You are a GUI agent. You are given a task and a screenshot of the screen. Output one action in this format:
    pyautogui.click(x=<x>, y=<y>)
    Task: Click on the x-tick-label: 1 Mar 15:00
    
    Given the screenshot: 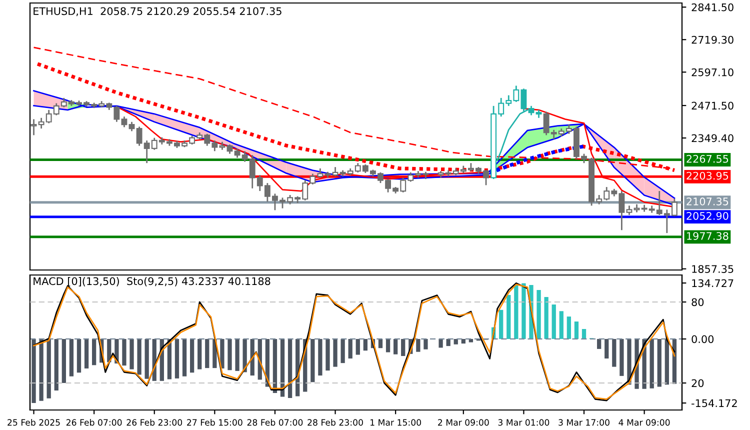 What is the action you would take?
    pyautogui.click(x=396, y=422)
    